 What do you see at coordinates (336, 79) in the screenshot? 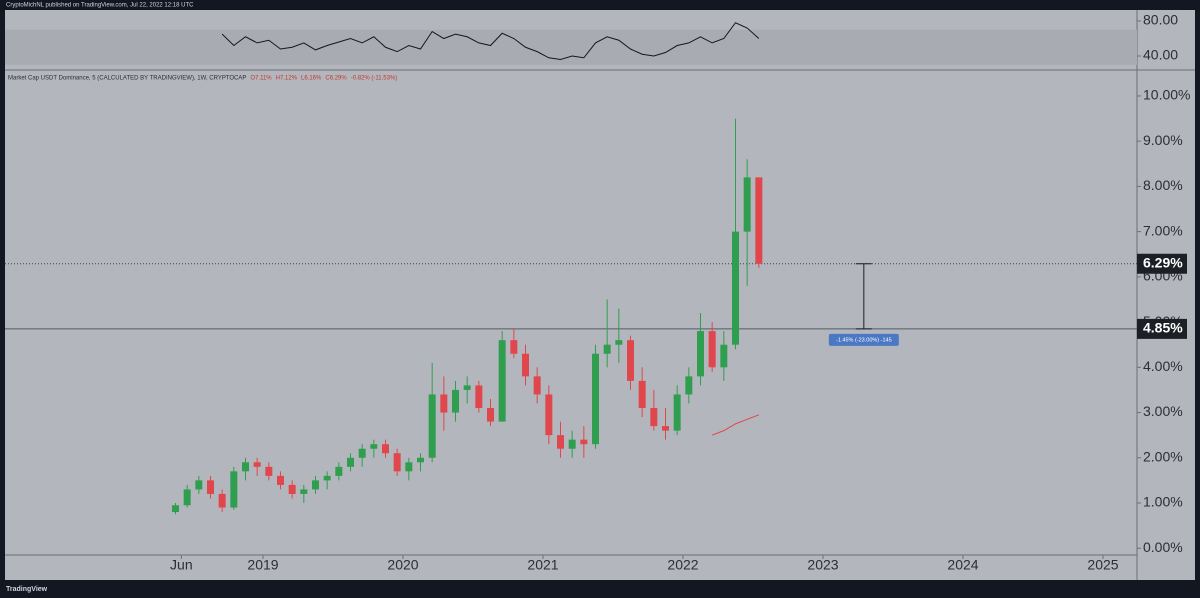
I see `ohlc-label: C6.29%` at bounding box center [336, 79].